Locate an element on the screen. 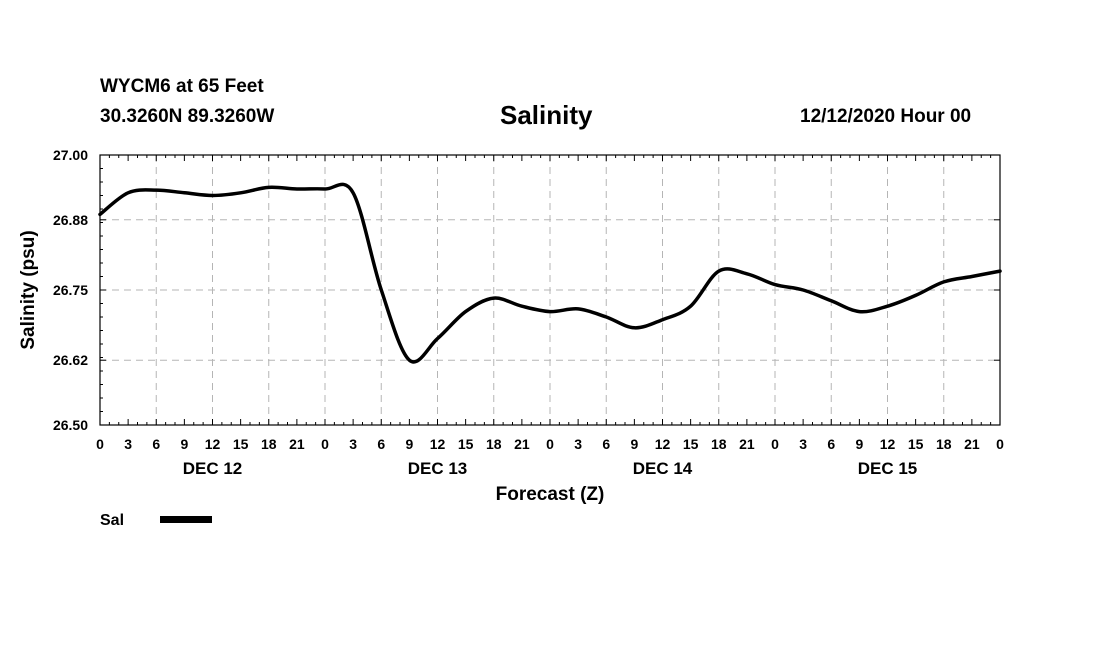 The image size is (1100, 650). x-axis-label: Forecast (Z) is located at coordinates (550, 494).